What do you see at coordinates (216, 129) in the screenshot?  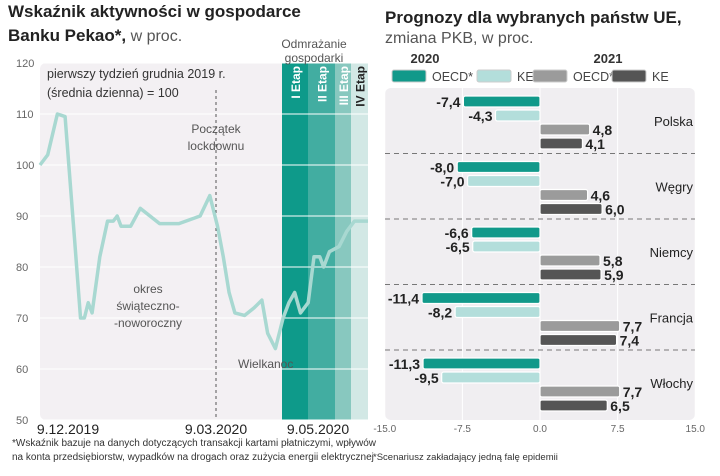 I see `lockdown-label-1: Początek` at bounding box center [216, 129].